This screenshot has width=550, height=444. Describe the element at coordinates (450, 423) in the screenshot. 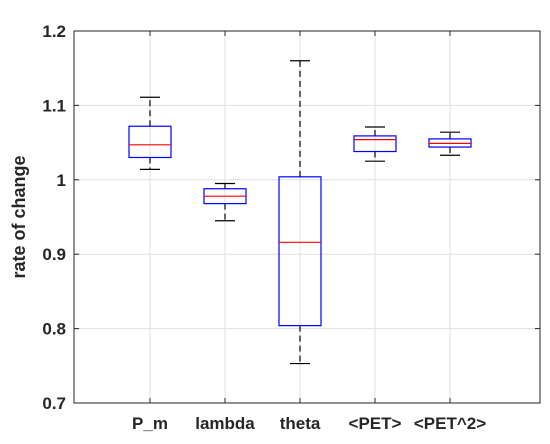

I see `x-tick-label: <PET^2>` at that location.